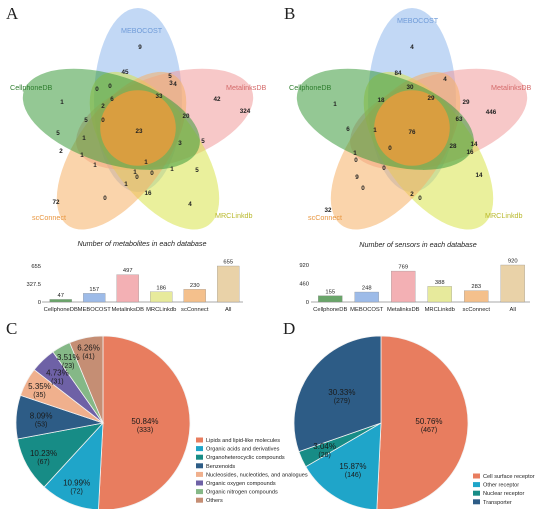 Image resolution: width=550 pixels, height=509 pixels. What do you see at coordinates (453, 146) in the screenshot?
I see `venn-region-label: 28` at bounding box center [453, 146].